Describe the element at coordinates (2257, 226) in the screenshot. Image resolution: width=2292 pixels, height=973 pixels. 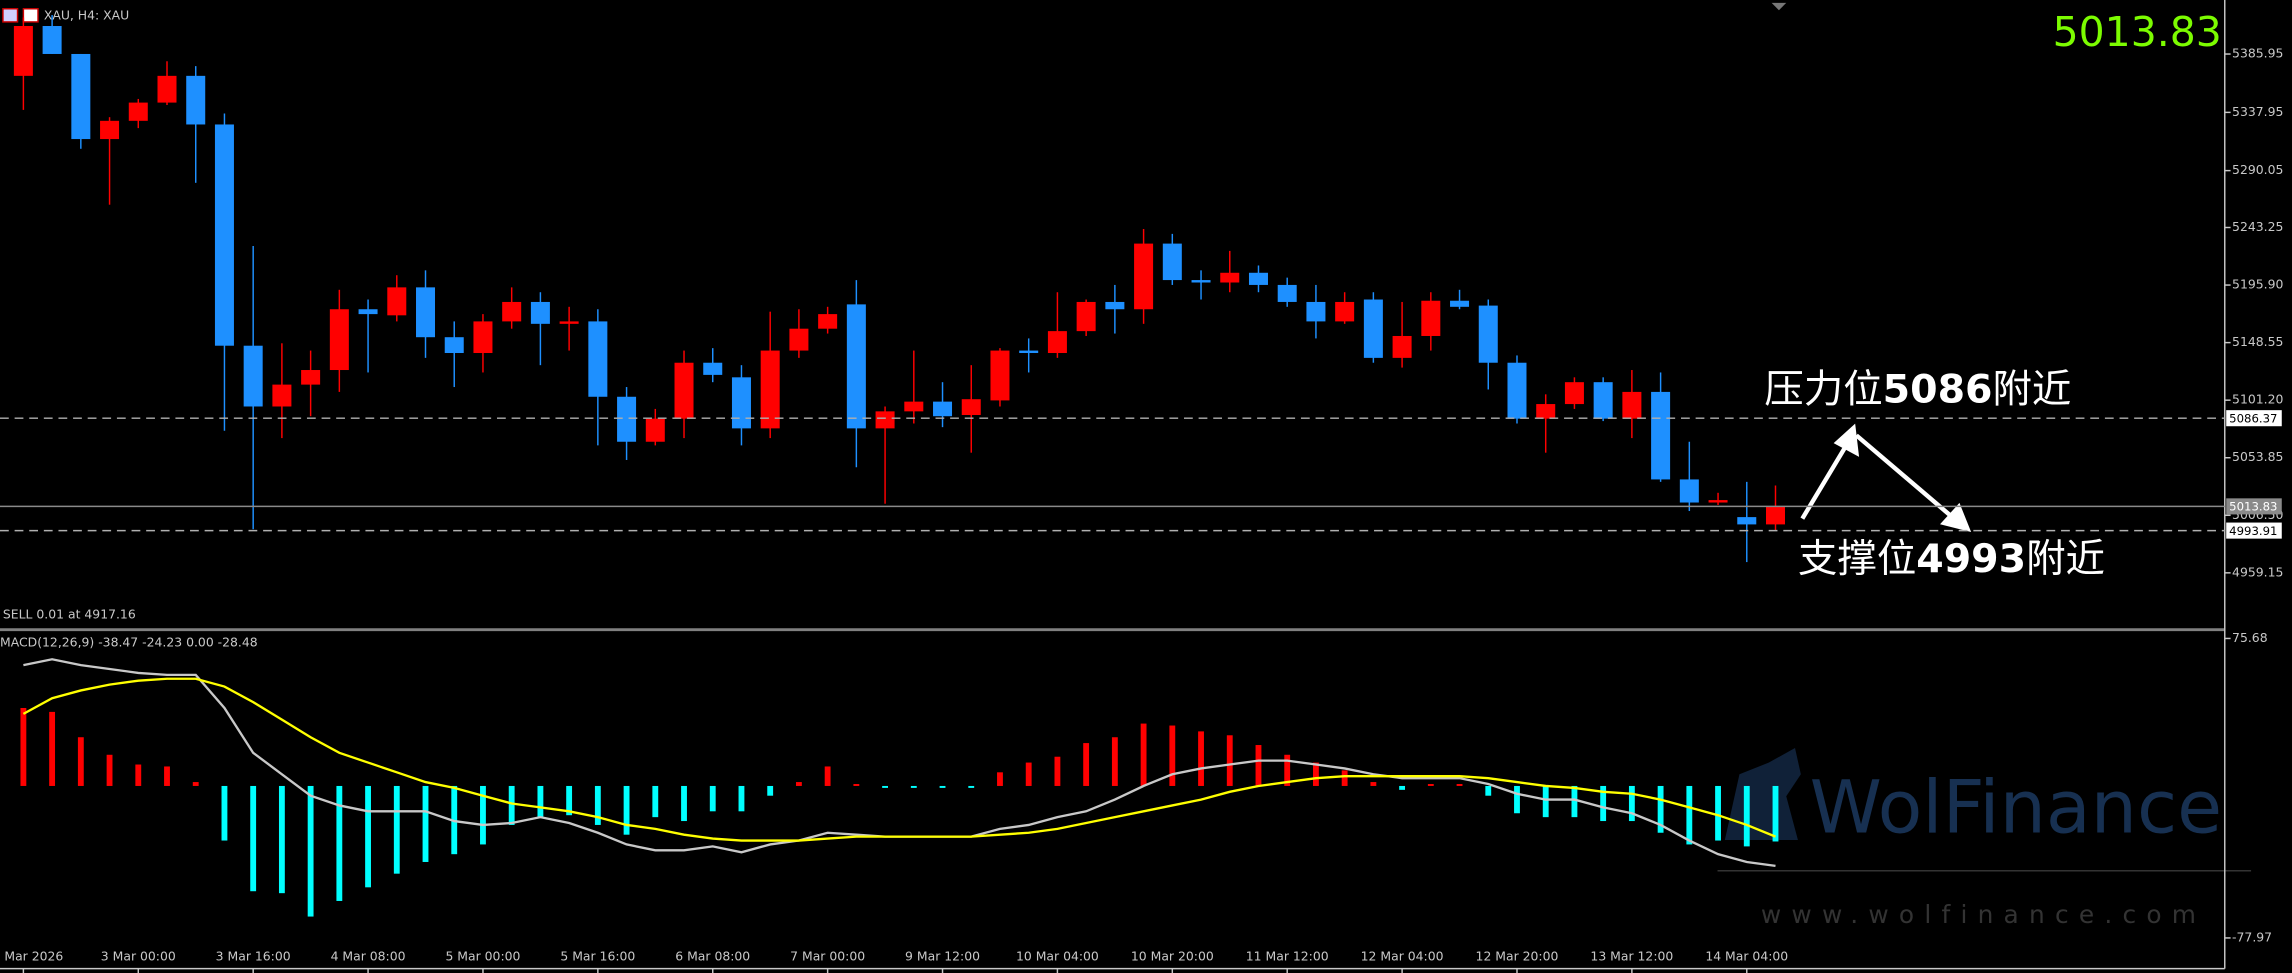
I see `y-tick-label: 5243.25` at that location.